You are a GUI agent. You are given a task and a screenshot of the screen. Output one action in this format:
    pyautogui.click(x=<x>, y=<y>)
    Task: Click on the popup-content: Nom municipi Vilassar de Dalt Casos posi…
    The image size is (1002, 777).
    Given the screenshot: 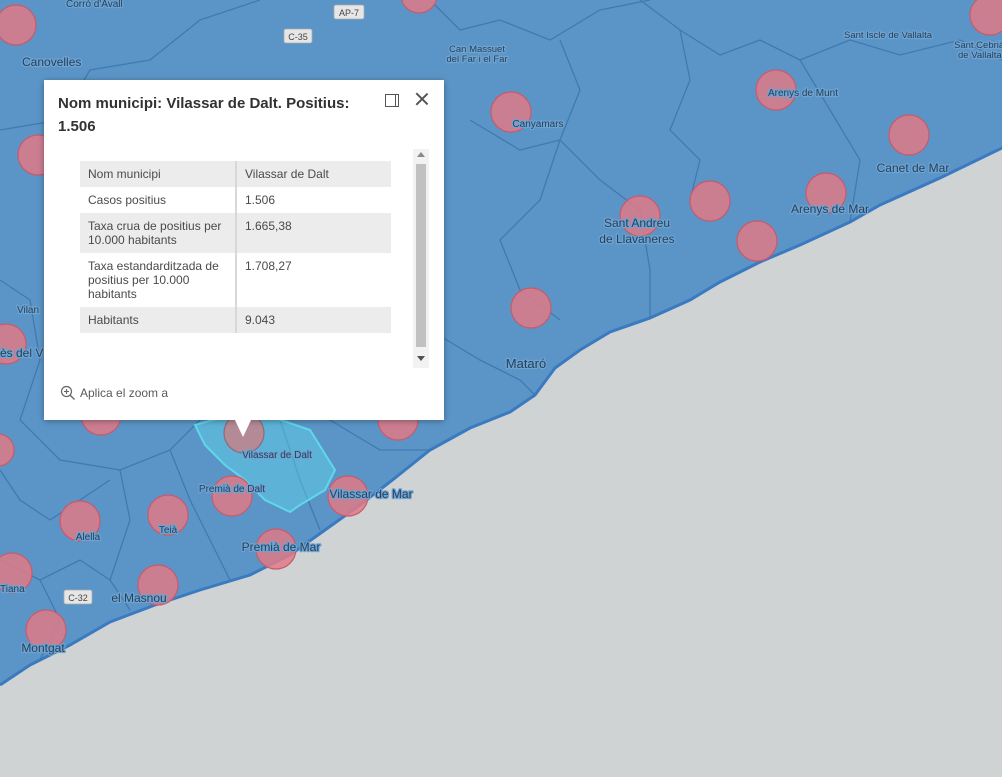 What is the action you would take?
    pyautogui.click(x=235, y=247)
    